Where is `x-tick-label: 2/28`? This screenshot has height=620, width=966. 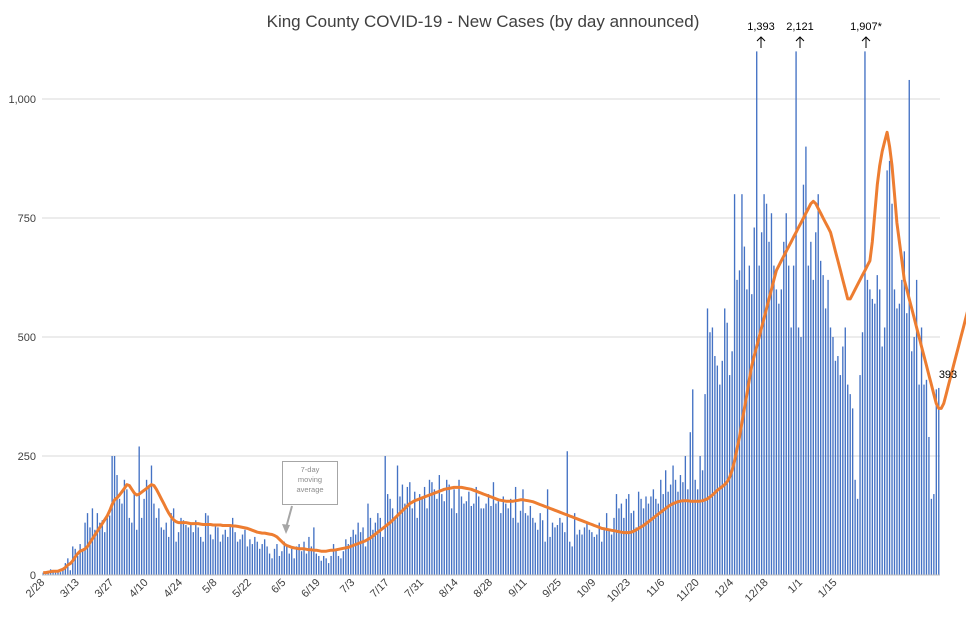 x-tick-label: 2/28 is located at coordinates (36, 589).